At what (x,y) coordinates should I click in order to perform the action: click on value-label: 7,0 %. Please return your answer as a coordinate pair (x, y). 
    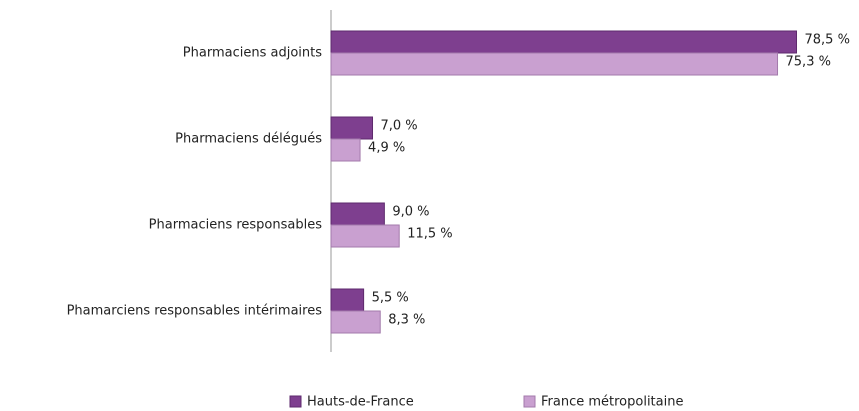
    Looking at the image, I should click on (399, 126).